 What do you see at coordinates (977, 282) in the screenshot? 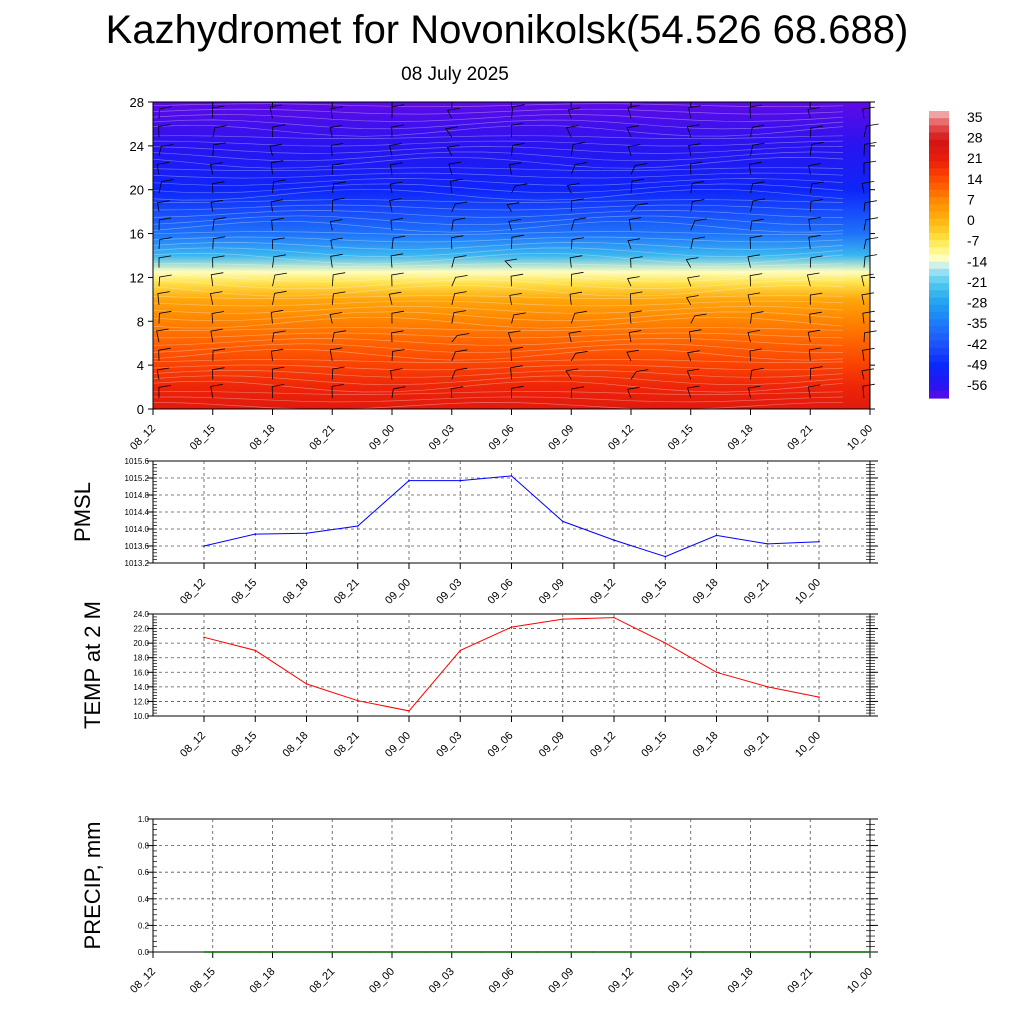
I see `colorbar-label: -21` at bounding box center [977, 282].